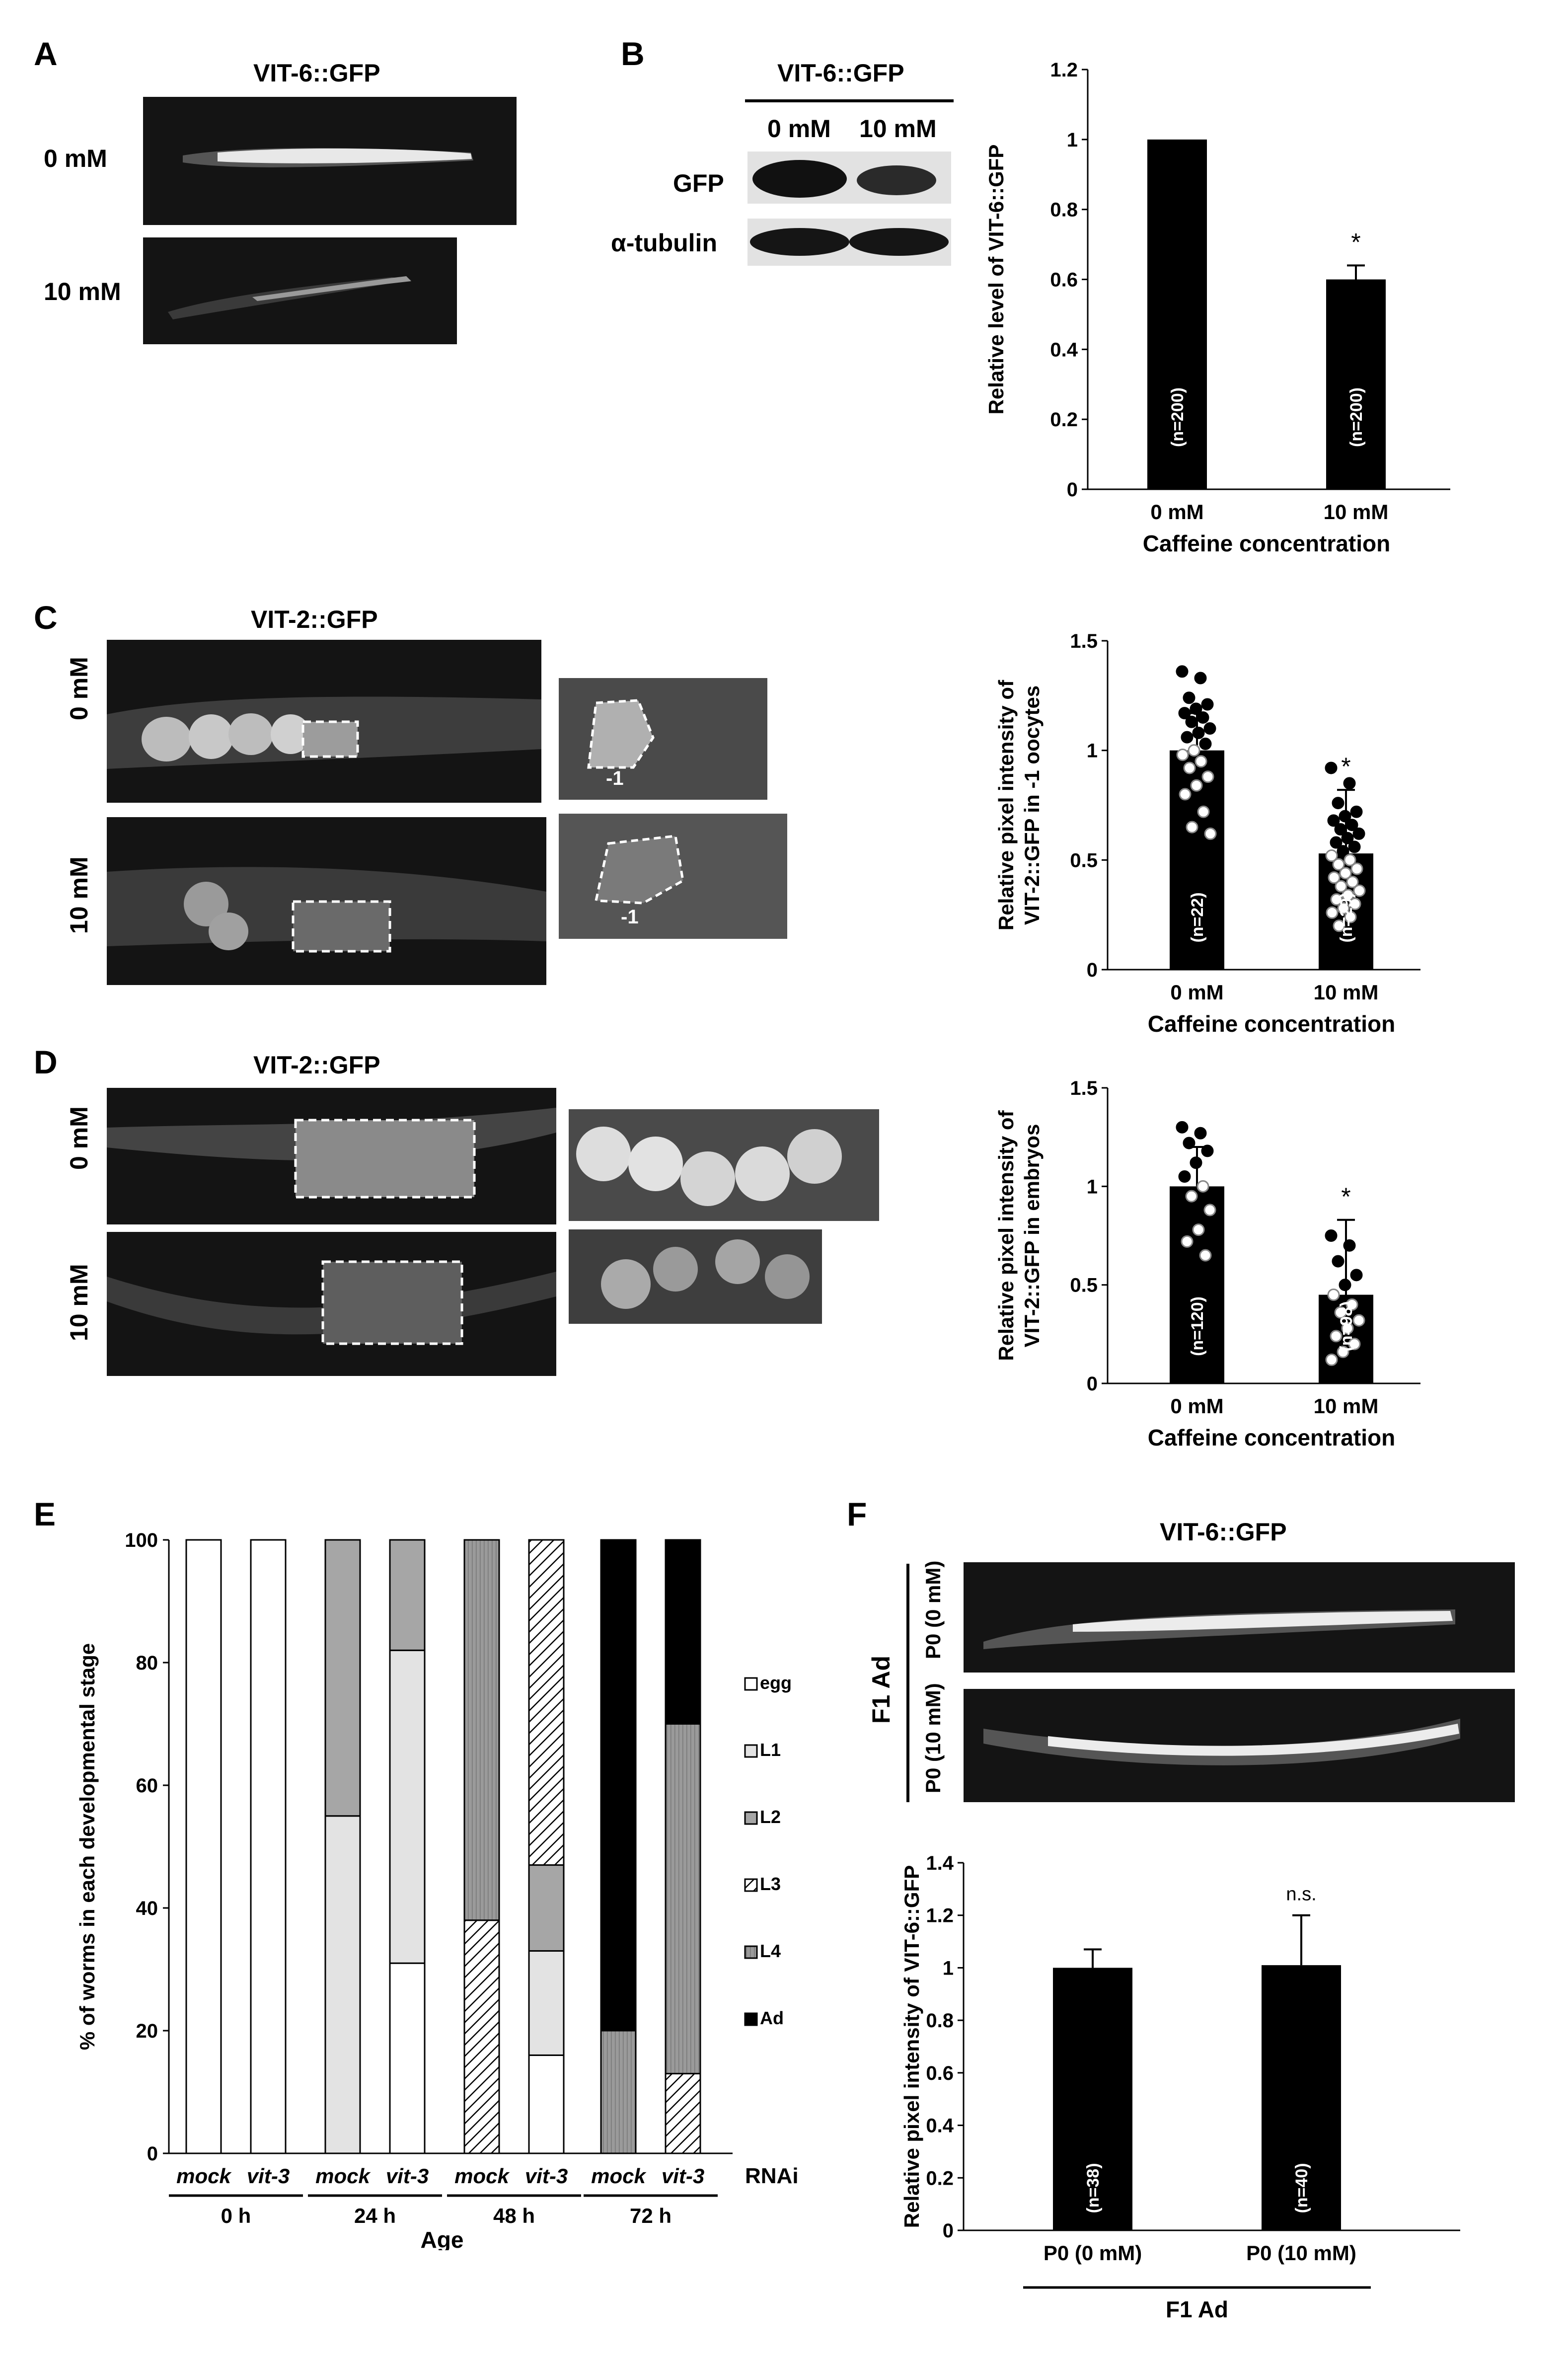 This screenshot has width=1568, height=2360. What do you see at coordinates (940, 1863) in the screenshot?
I see `y-tick-label: 1.4` at bounding box center [940, 1863].